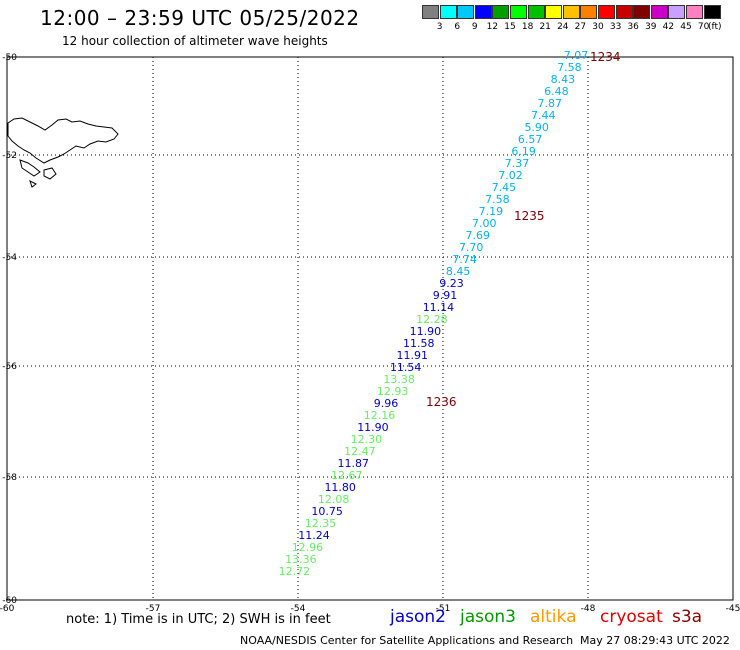  Describe the element at coordinates (492, 27) in the screenshot. I see `legend-label: 12` at that location.